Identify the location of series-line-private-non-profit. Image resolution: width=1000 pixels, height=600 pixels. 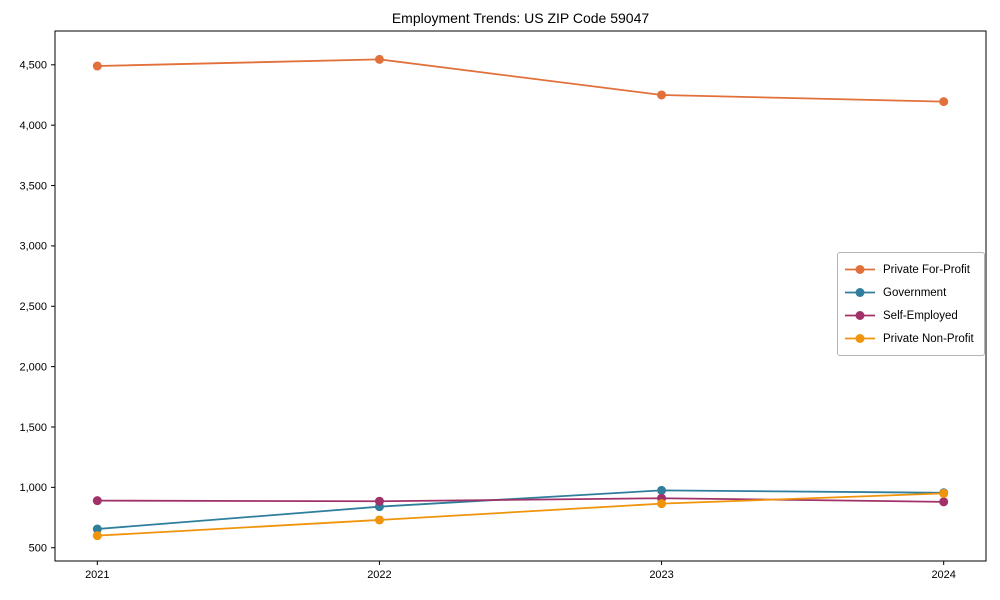
(520, 514).